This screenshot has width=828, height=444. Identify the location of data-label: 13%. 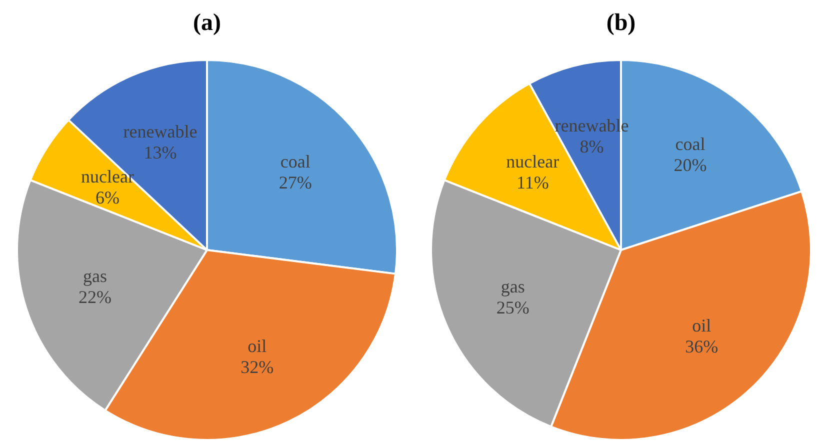
(160, 152).